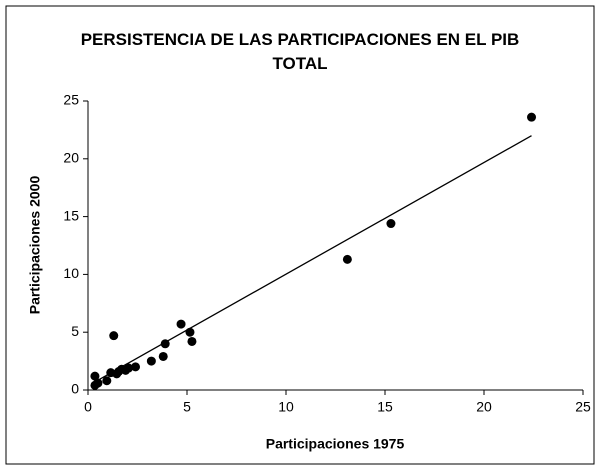 The height and width of the screenshot is (470, 601). What do you see at coordinates (335, 444) in the screenshot?
I see `x-axis-label: Participaciones 1975` at bounding box center [335, 444].